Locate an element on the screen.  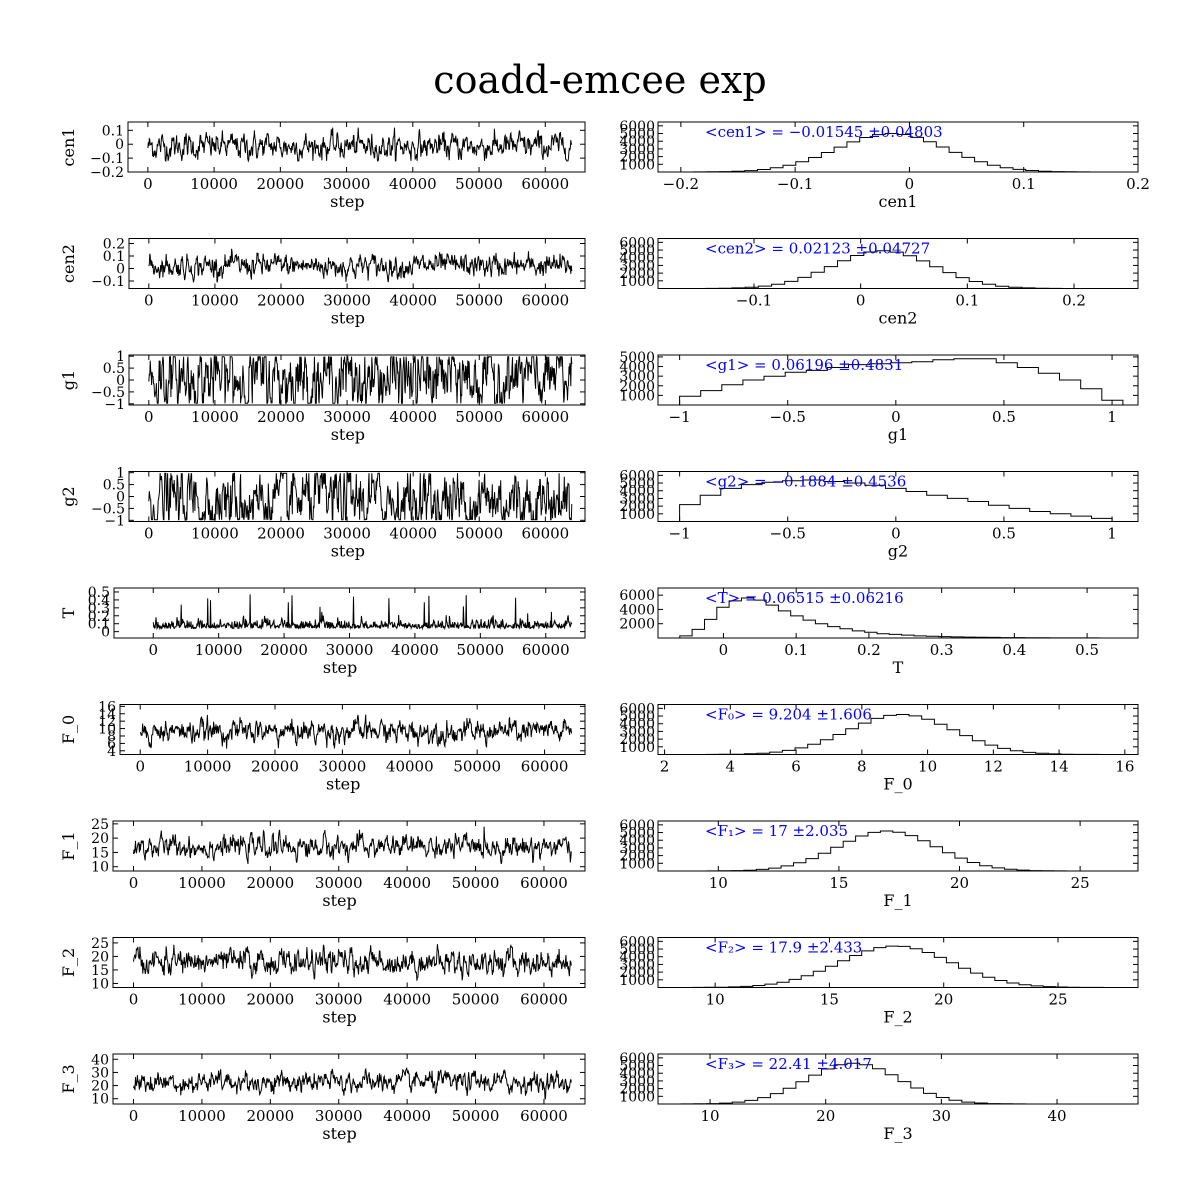
x-tick-label: 25 is located at coordinates (1057, 1000).